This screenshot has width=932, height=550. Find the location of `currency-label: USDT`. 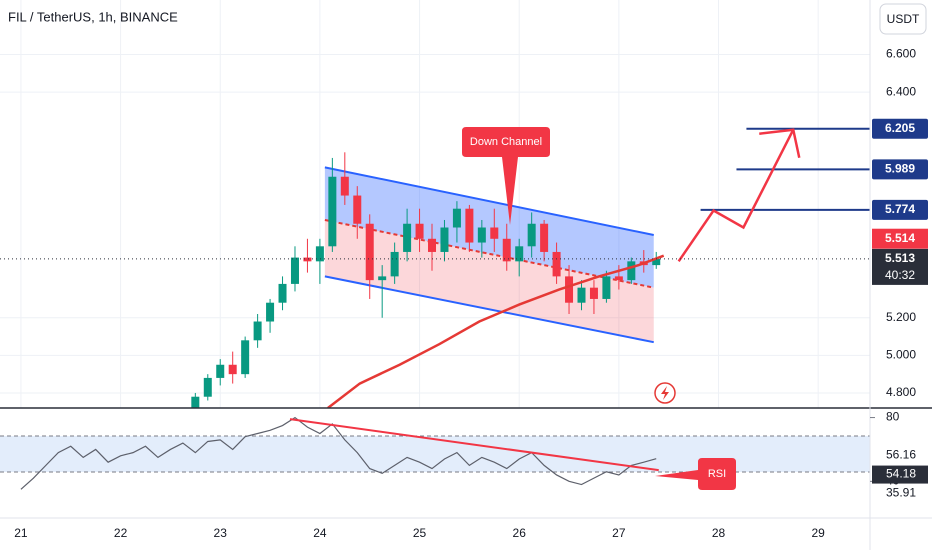

currency-label: USDT is located at coordinates (903, 19).